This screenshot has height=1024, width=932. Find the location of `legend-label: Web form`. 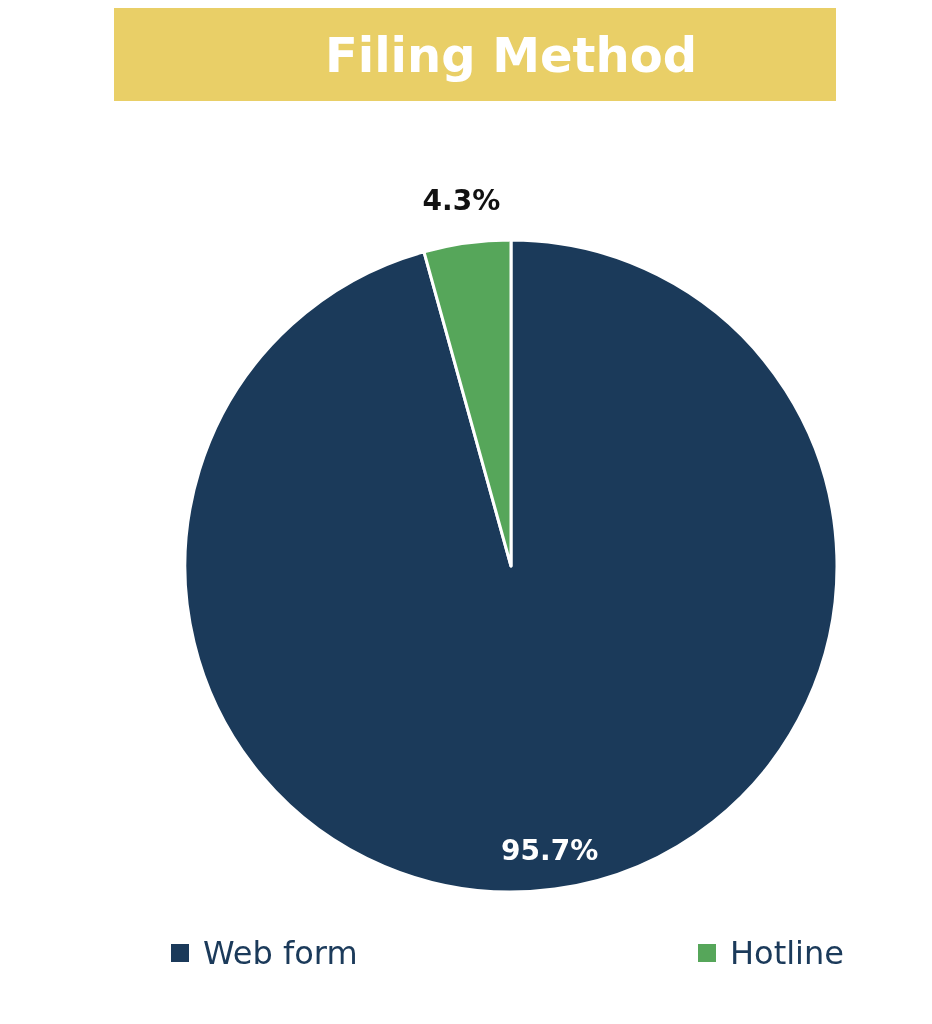

legend-label: Web form is located at coordinates (280, 953).